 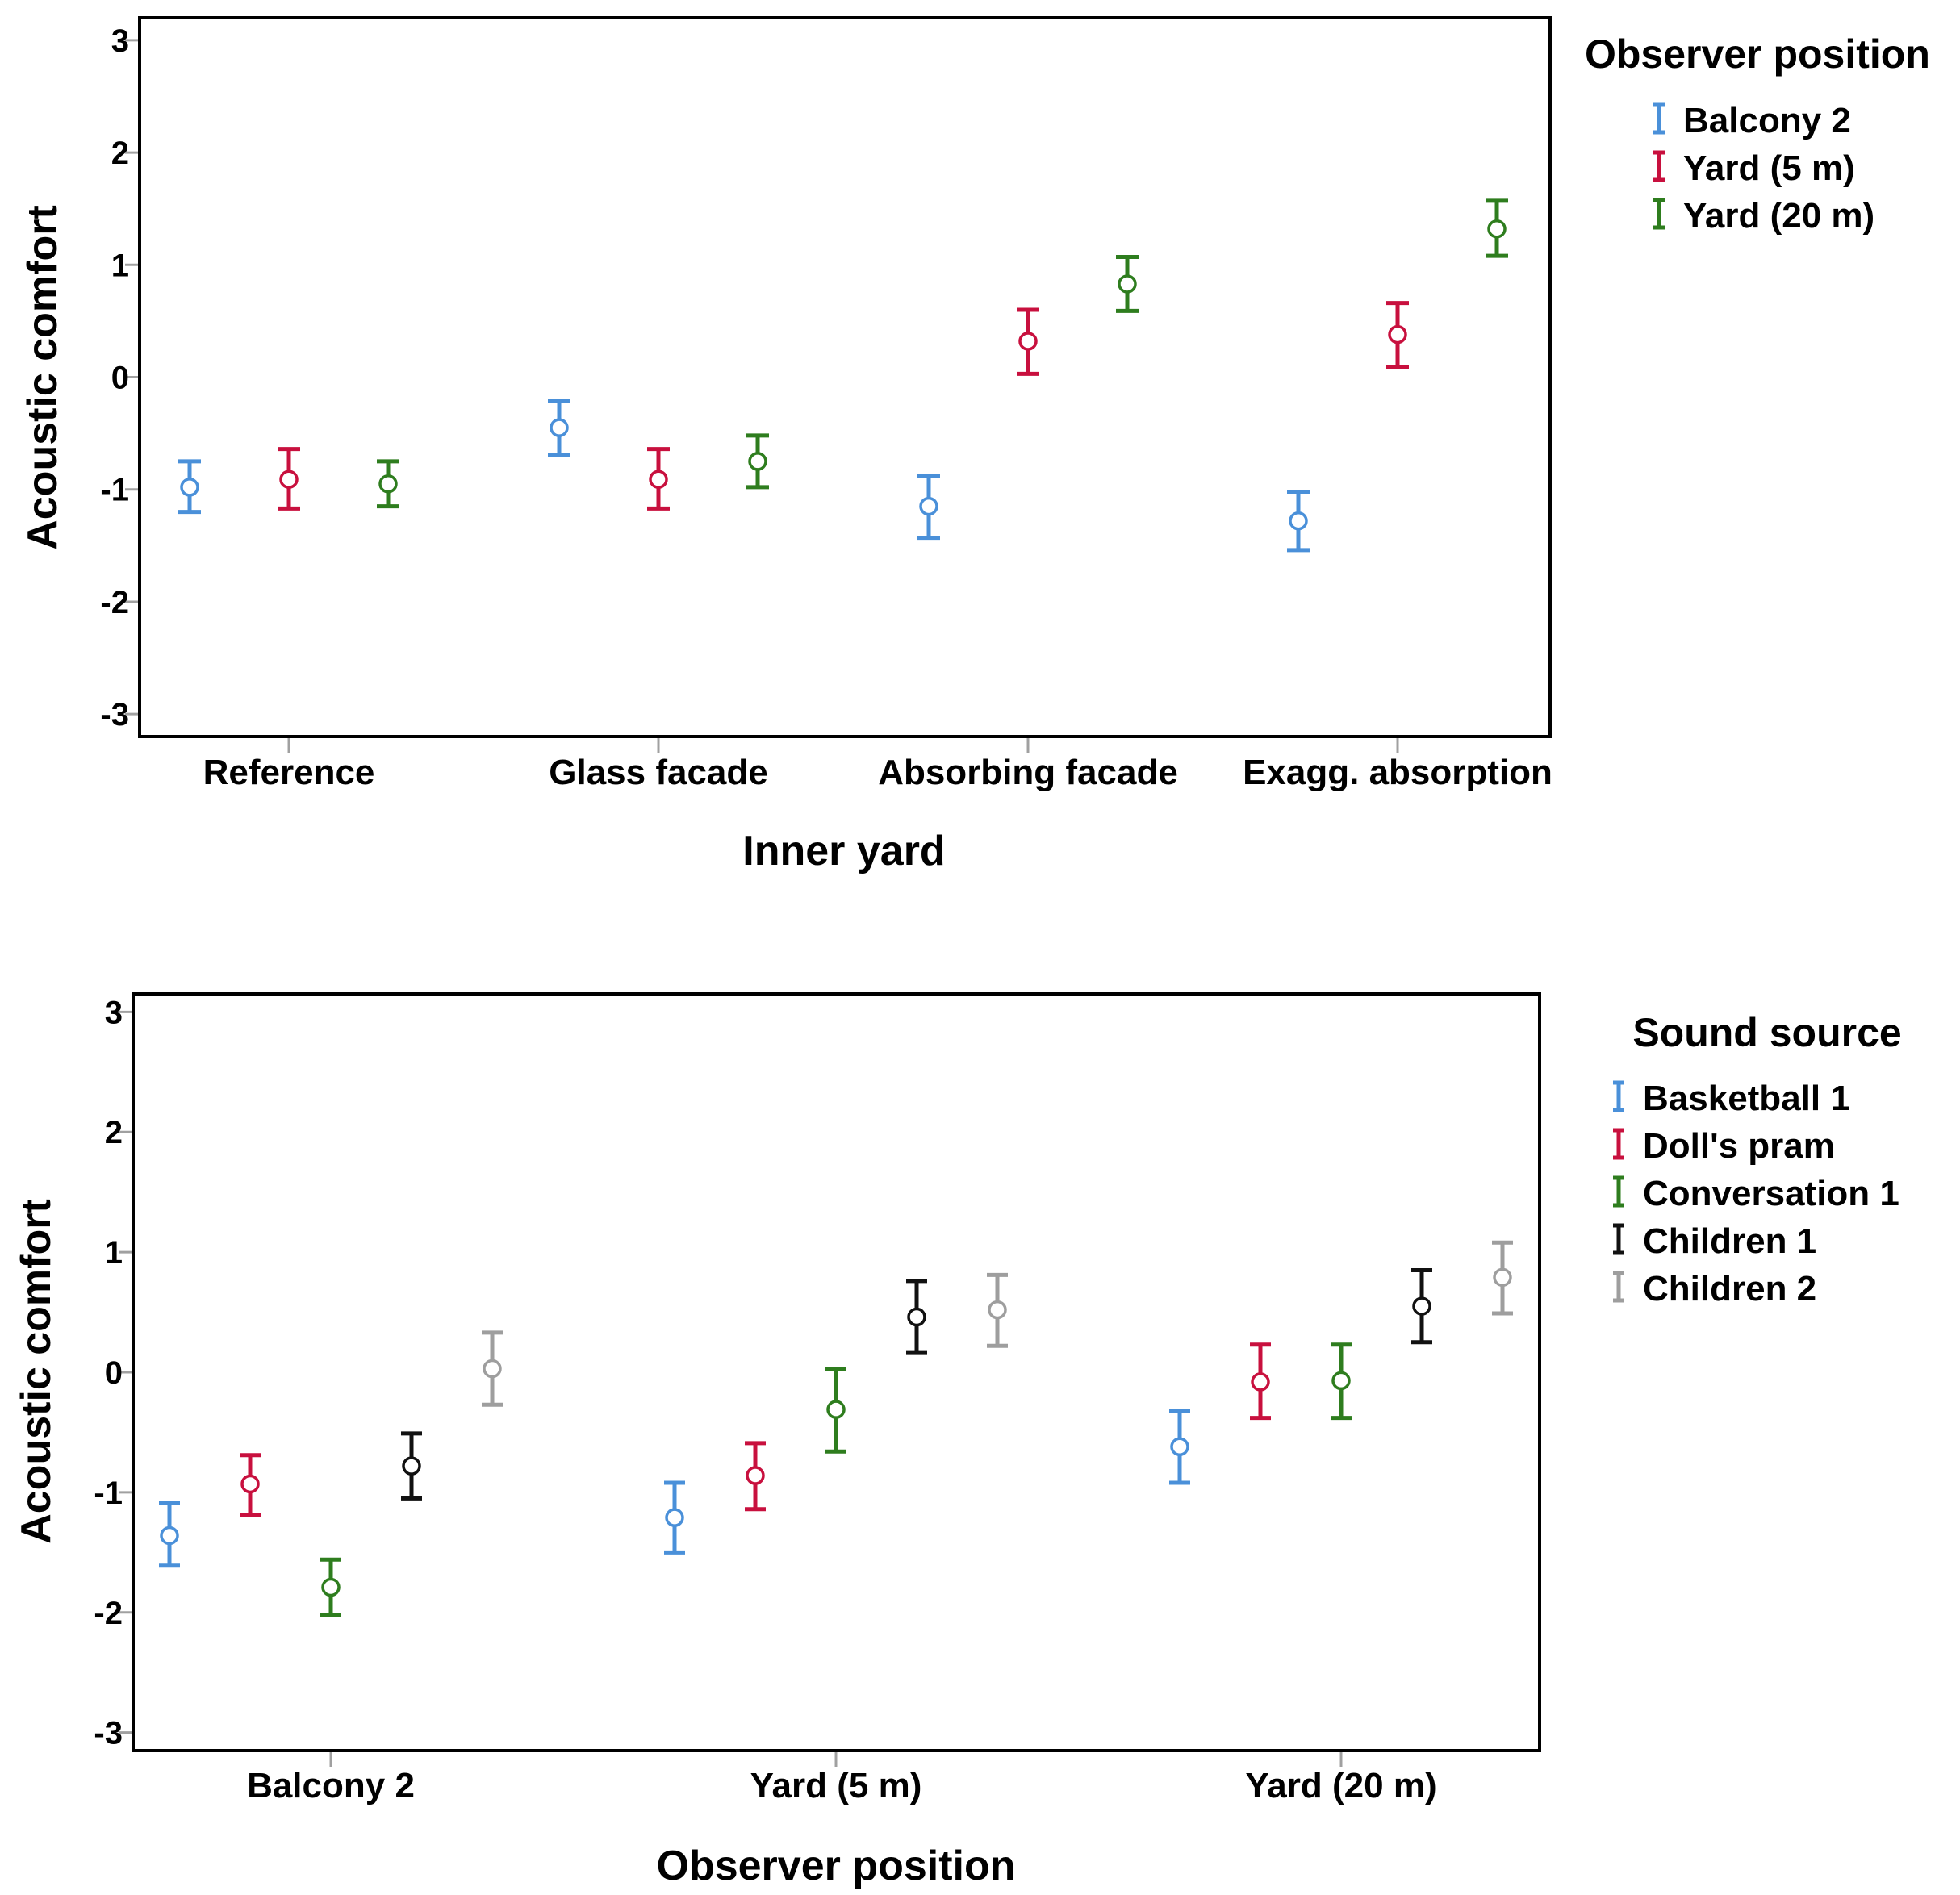 I want to click on panel-2-legend-title: Sound source, so click(x=1766, y=1032).